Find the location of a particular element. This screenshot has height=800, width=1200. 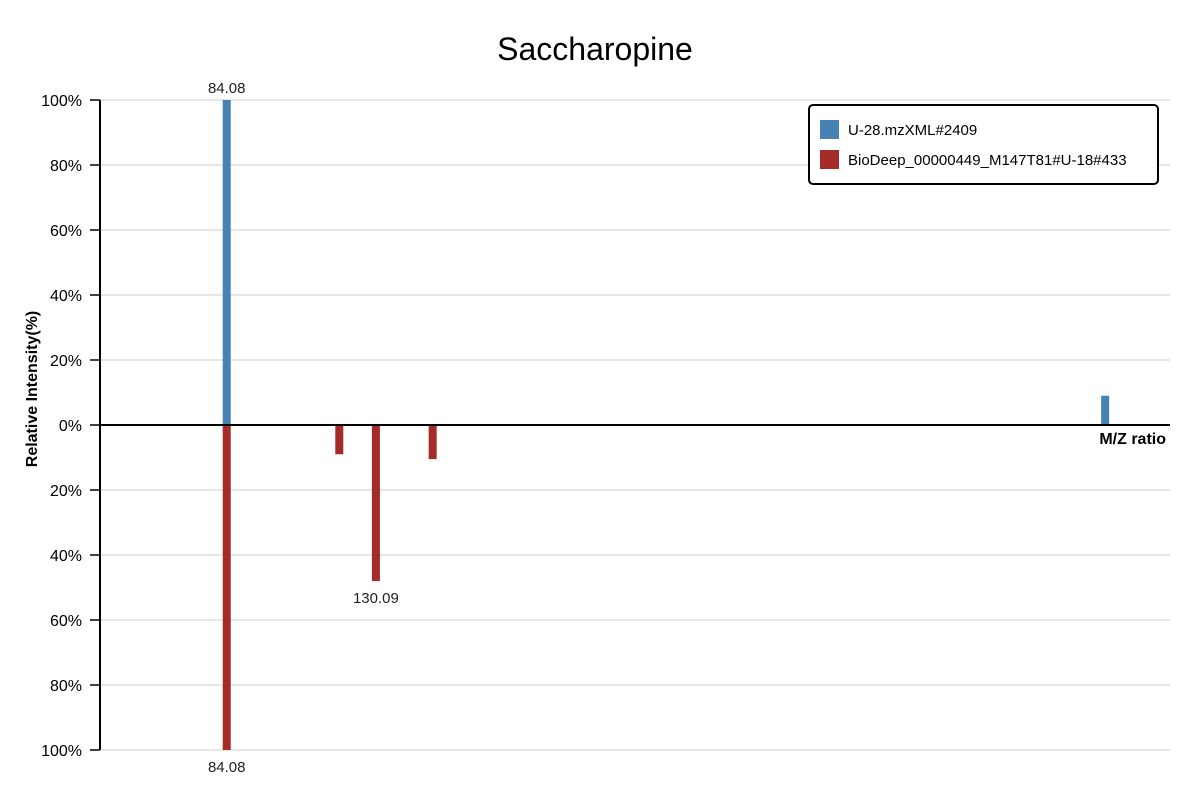

y-tick-label: 0% is located at coordinates (70, 426).